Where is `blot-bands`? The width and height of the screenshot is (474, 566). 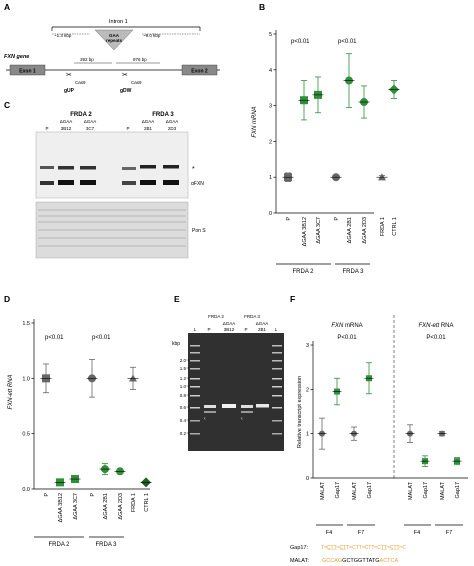 blot-bands is located at coordinates (109, 175).